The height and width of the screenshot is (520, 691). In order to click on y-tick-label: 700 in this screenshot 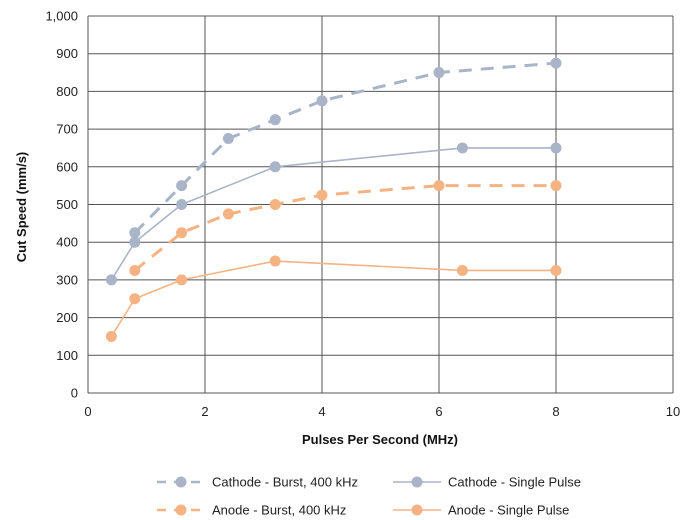, I will do `click(67, 129)`.